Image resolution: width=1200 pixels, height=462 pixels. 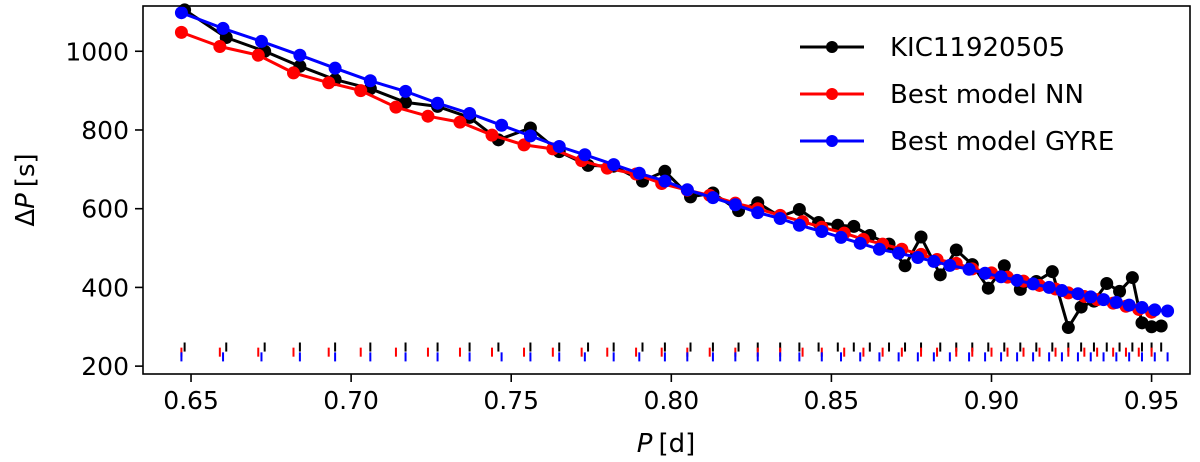 What do you see at coordinates (832, 141) in the screenshot?
I see `legend-marker-best-model-gyre` at bounding box center [832, 141].